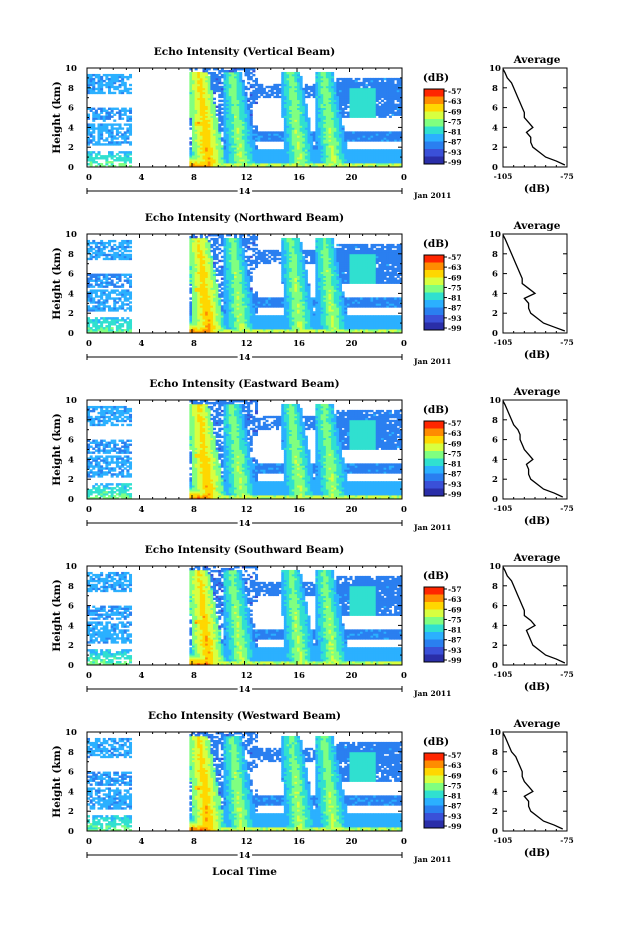  Describe the element at coordinates (71, 607) in the screenshot. I see `y-tick-label: 6` at that location.